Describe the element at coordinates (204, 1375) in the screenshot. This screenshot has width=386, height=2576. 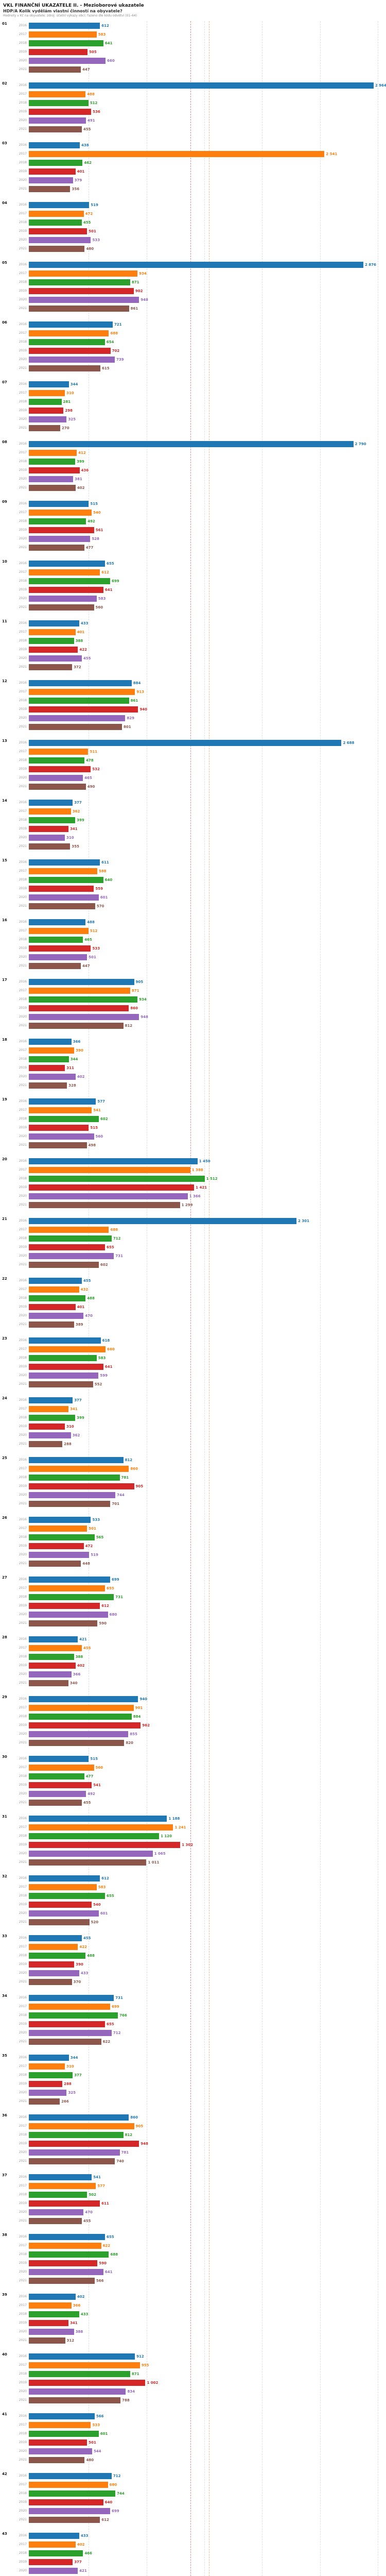
I see `bar-track: 599` at that location.